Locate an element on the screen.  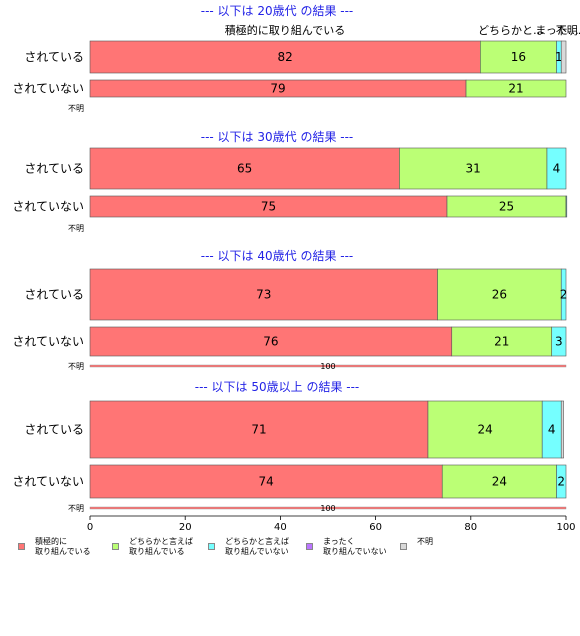
legend-label-line1: 不明 is located at coordinates (425, 541).